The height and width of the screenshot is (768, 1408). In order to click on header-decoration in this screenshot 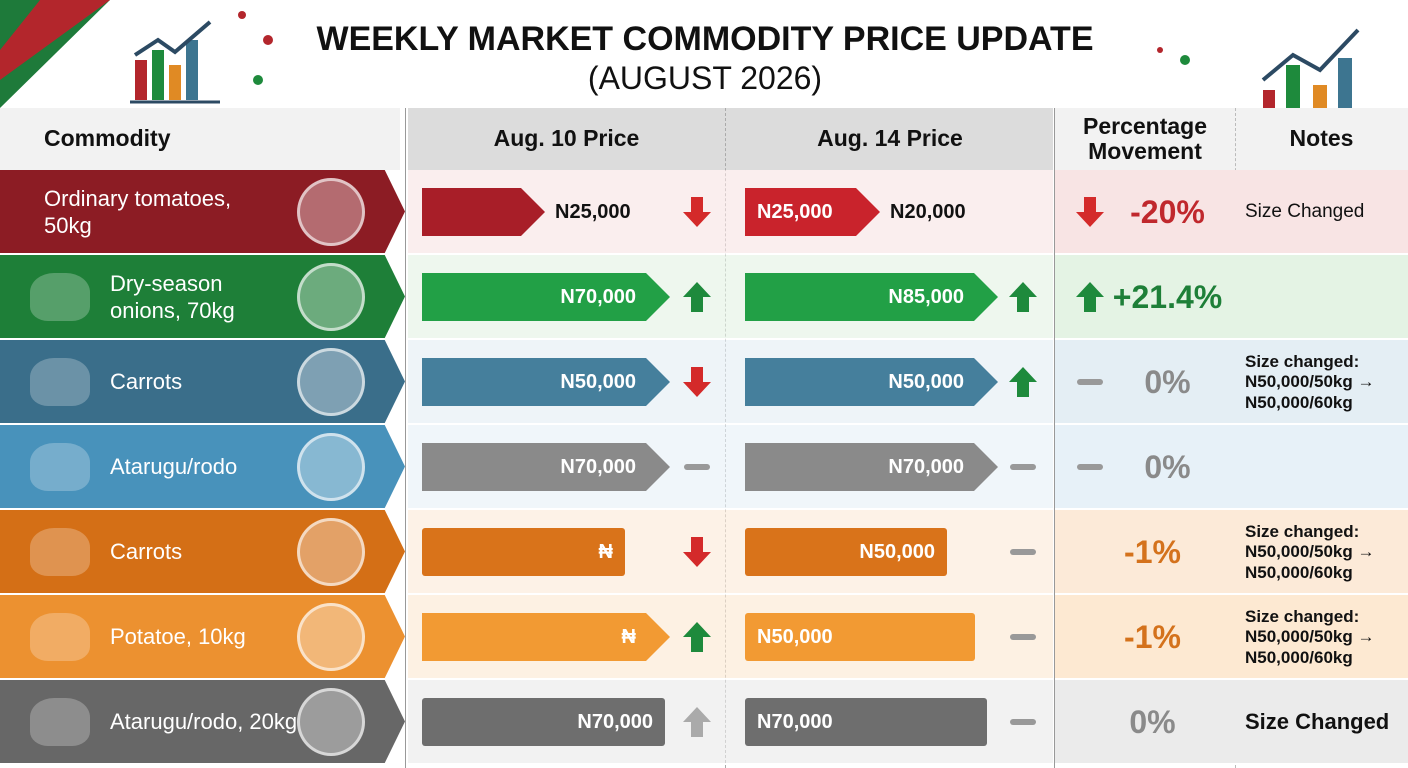, I will do `click(680, 54)`.